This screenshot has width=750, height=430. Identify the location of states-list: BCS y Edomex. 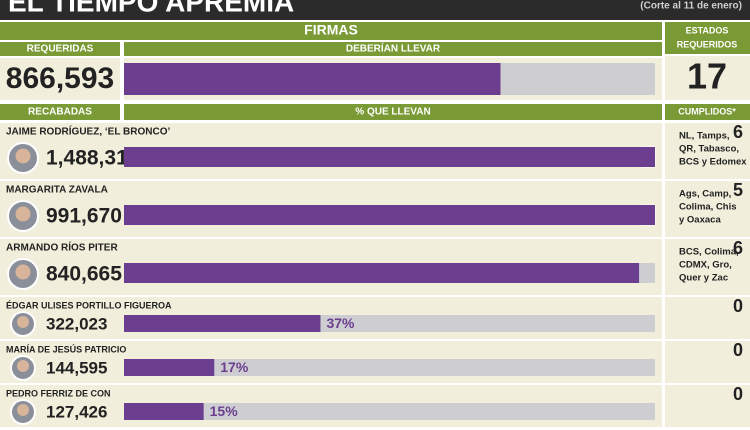
(713, 162).